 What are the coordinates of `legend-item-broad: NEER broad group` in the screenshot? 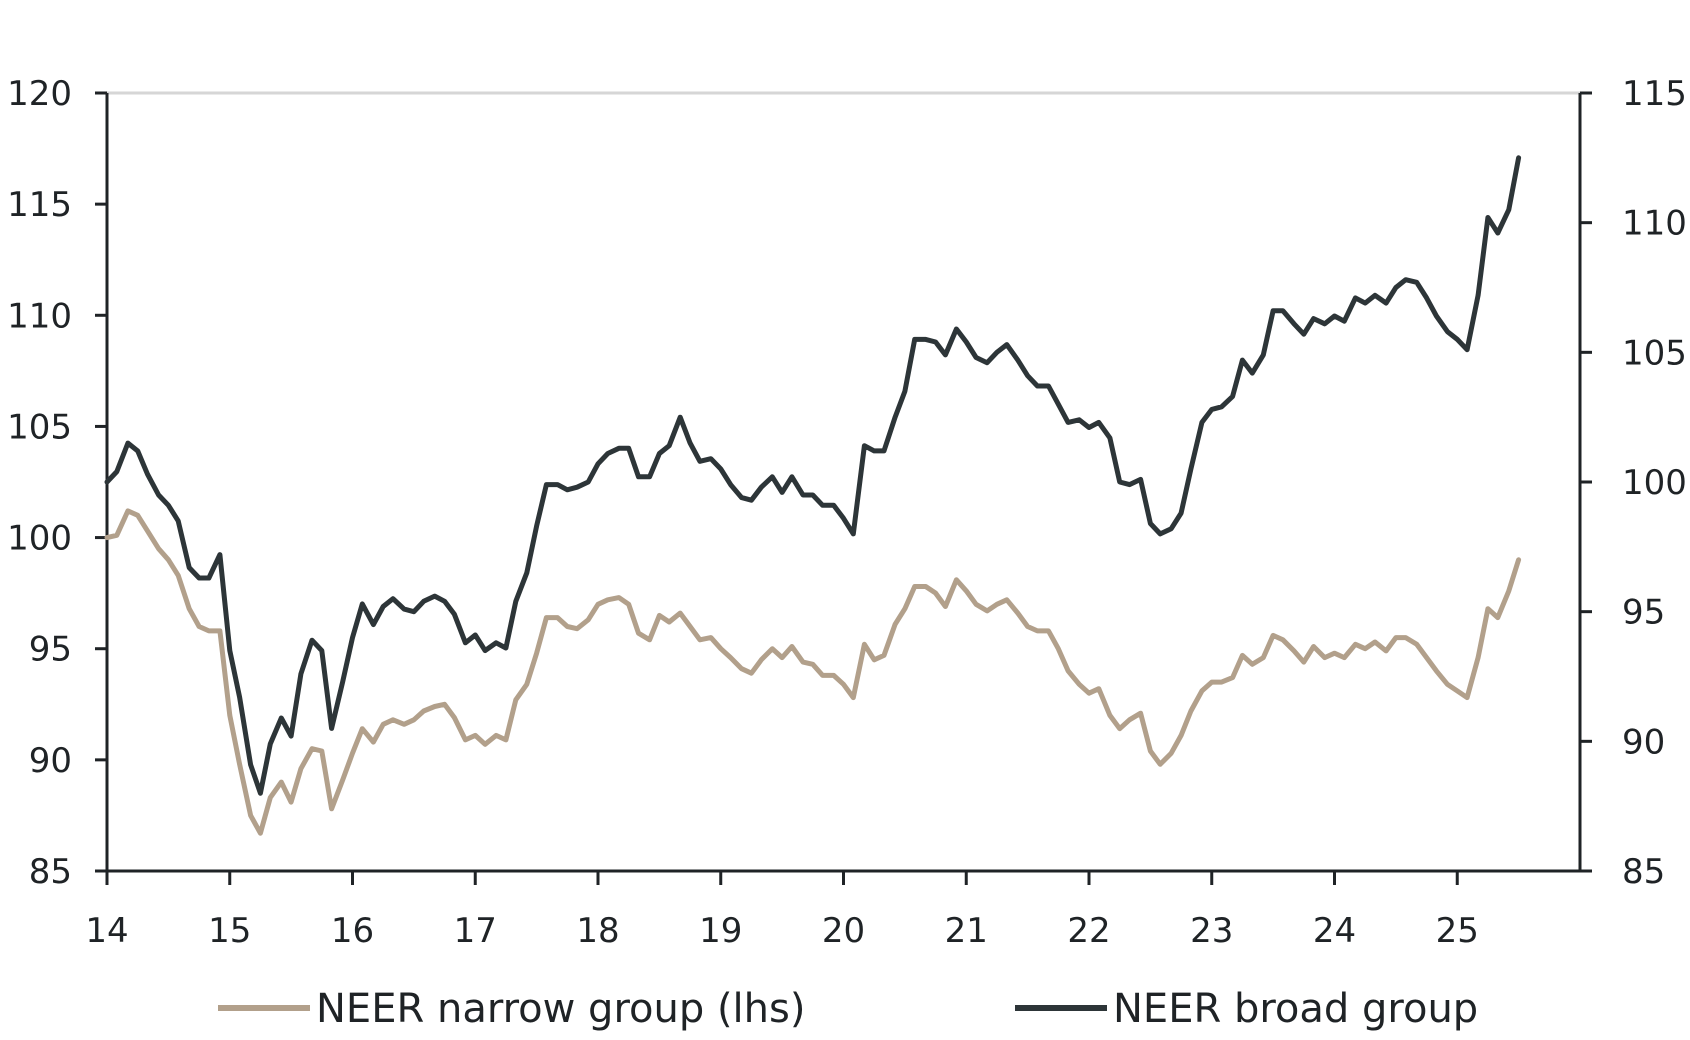 It's located at (1246, 1009).